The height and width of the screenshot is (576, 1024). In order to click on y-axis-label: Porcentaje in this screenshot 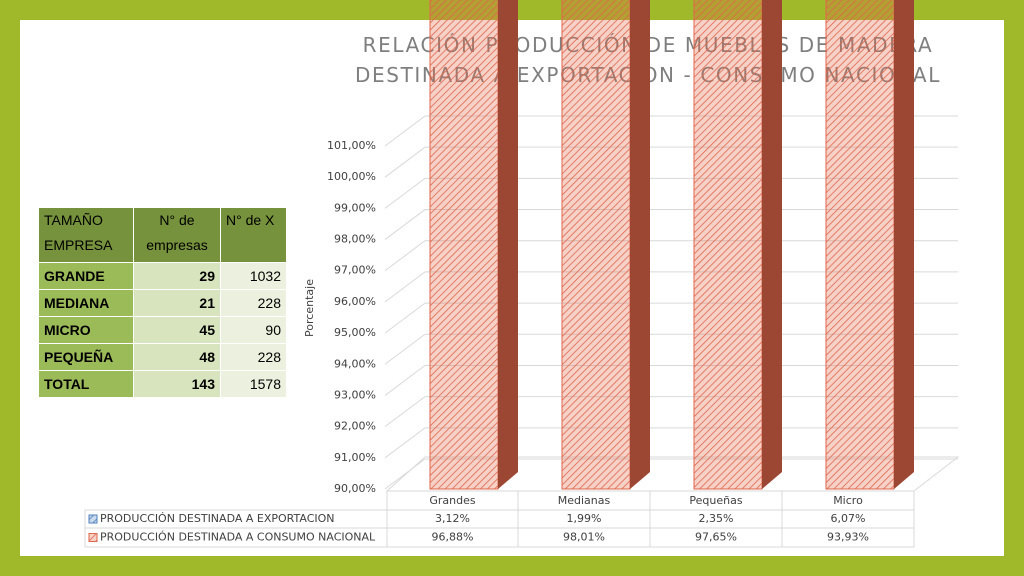, I will do `click(309, 308)`.